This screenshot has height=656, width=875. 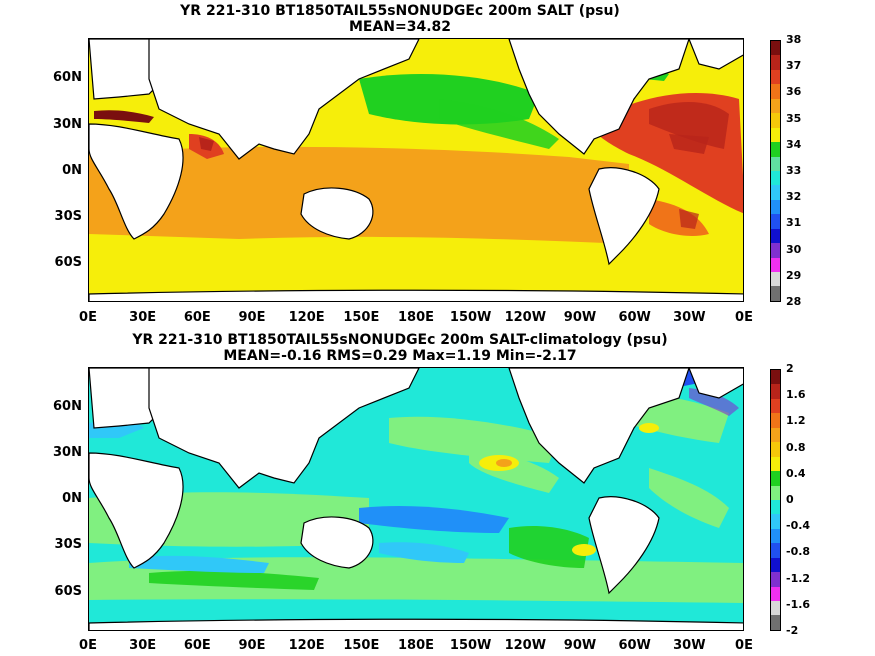 I want to click on top-colorbar-label: 35, so click(x=794, y=118).